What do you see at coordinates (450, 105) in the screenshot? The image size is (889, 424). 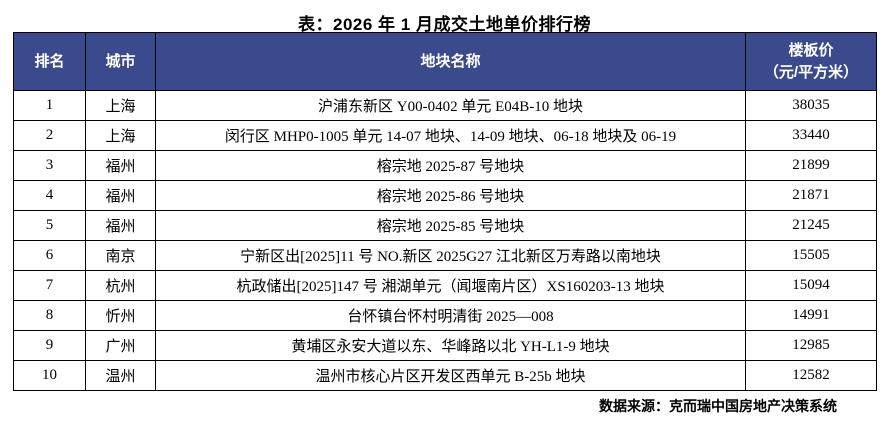 I see `parcel-name-cell: 沪浦东新区 Y00-0402 单元 E04B-10 地块` at bounding box center [450, 105].